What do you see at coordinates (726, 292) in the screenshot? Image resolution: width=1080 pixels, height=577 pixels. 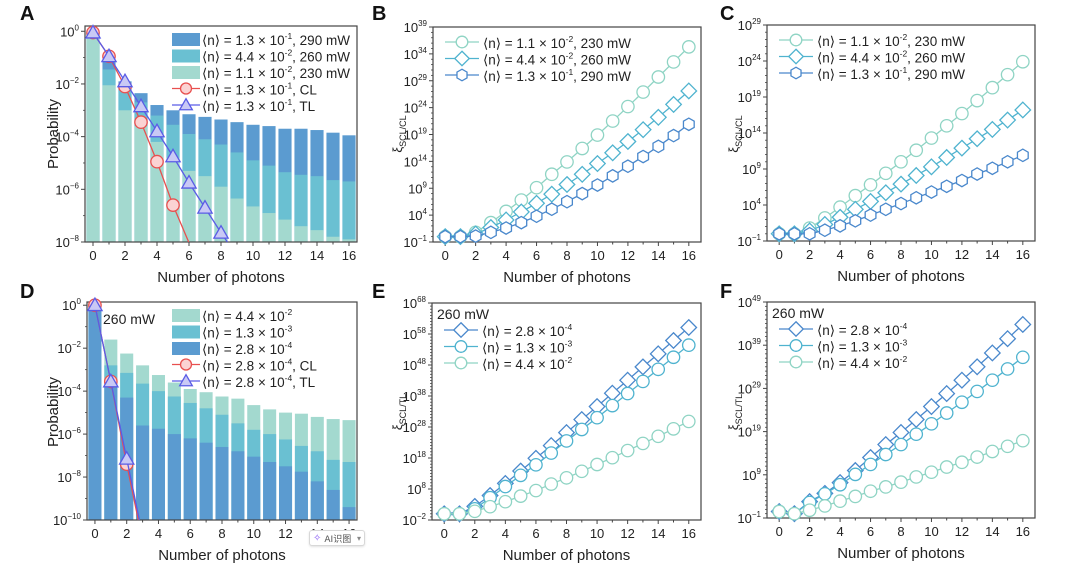 I see `panel-letter: F` at bounding box center [726, 292].